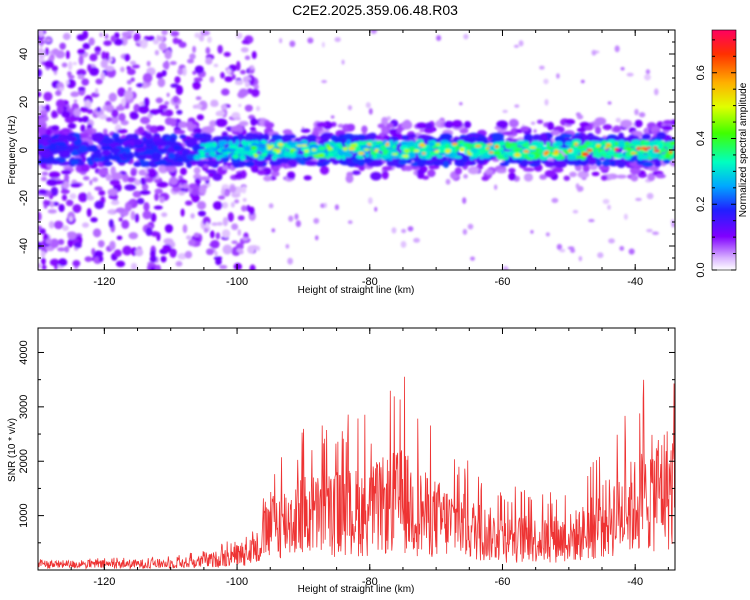 This screenshot has width=750, height=600. What do you see at coordinates (24, 246) in the screenshot?
I see `y-tick-label: -40` at bounding box center [24, 246].